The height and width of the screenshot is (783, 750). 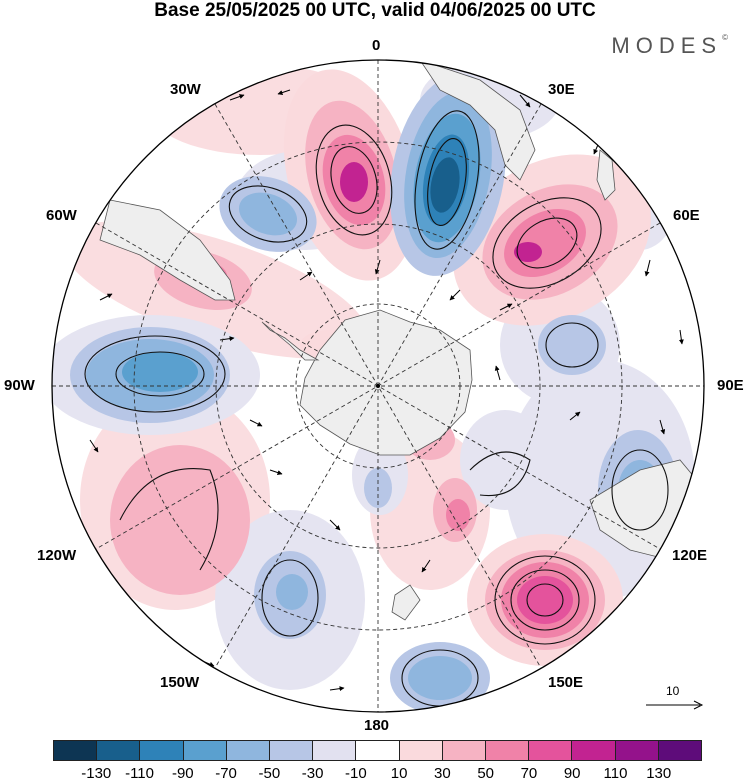 I want to click on colorbar-tick-label: -10, so click(x=356, y=773).